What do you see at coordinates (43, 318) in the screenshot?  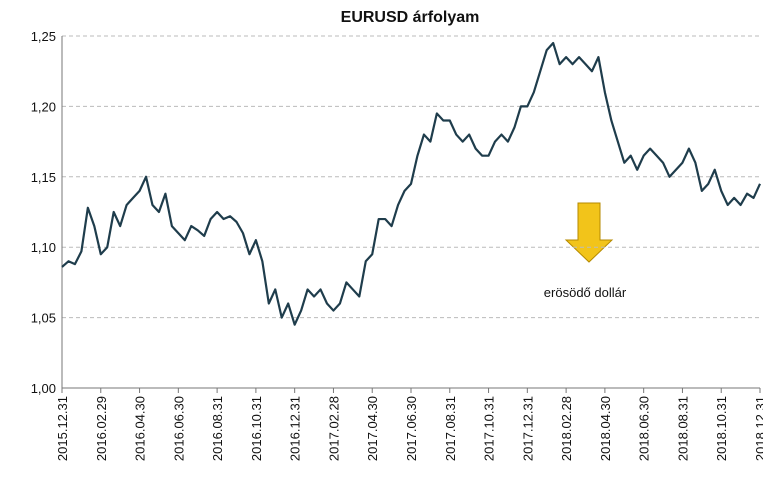 I see `y-tick-label: 1,05` at bounding box center [43, 318].